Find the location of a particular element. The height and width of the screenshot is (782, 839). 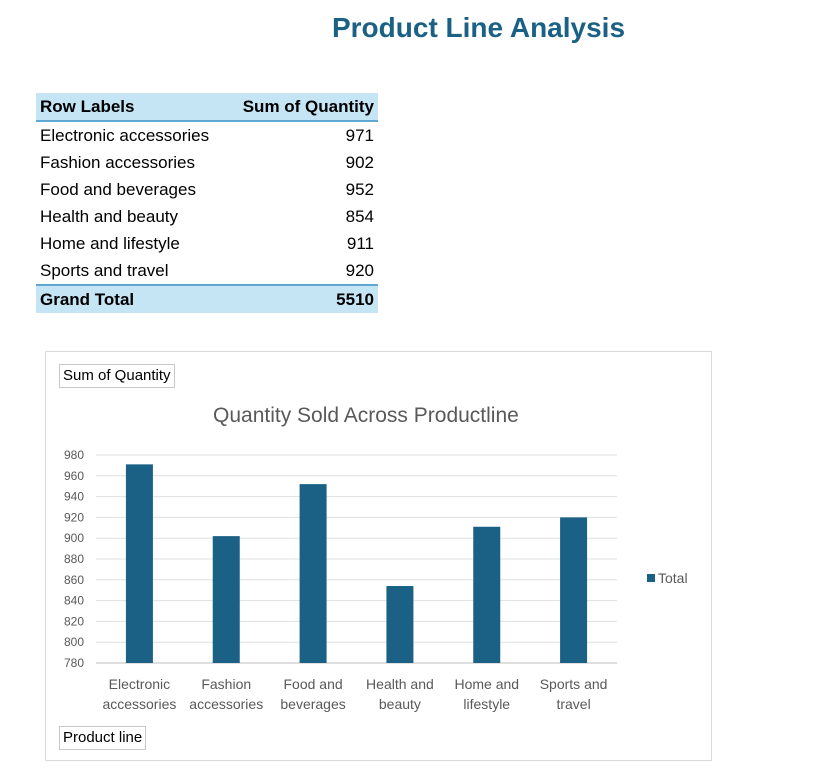

grand-total-value: 5510 is located at coordinates (302, 298).